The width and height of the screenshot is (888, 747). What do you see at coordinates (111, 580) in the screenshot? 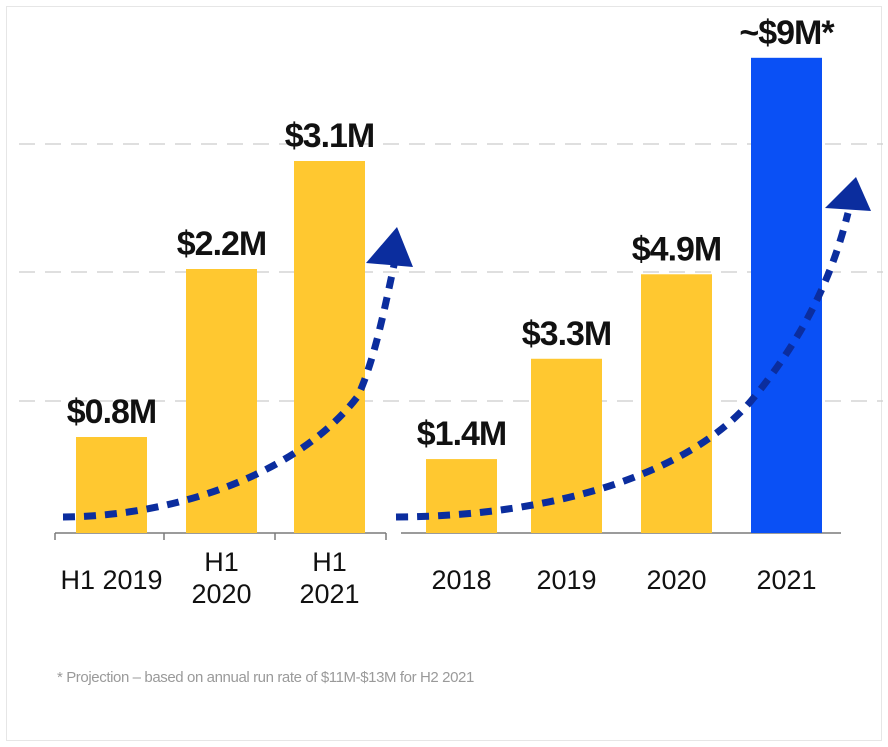
I see `x-tick-label: H1 2019` at bounding box center [111, 580].